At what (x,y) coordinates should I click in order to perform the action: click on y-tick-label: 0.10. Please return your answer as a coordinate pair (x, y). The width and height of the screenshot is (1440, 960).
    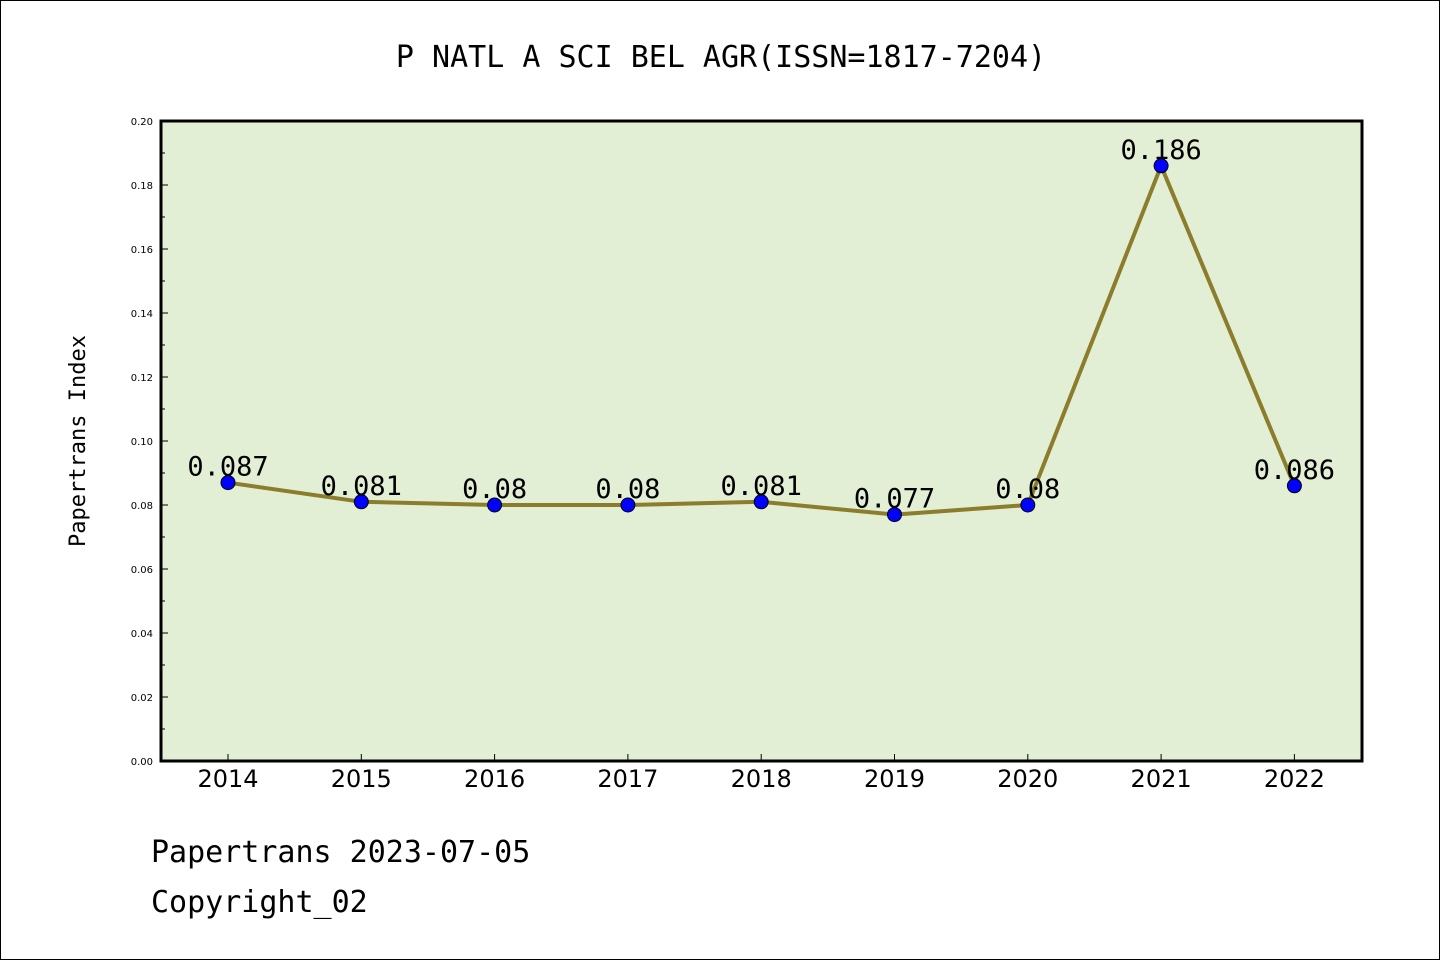
    Looking at the image, I should click on (142, 442).